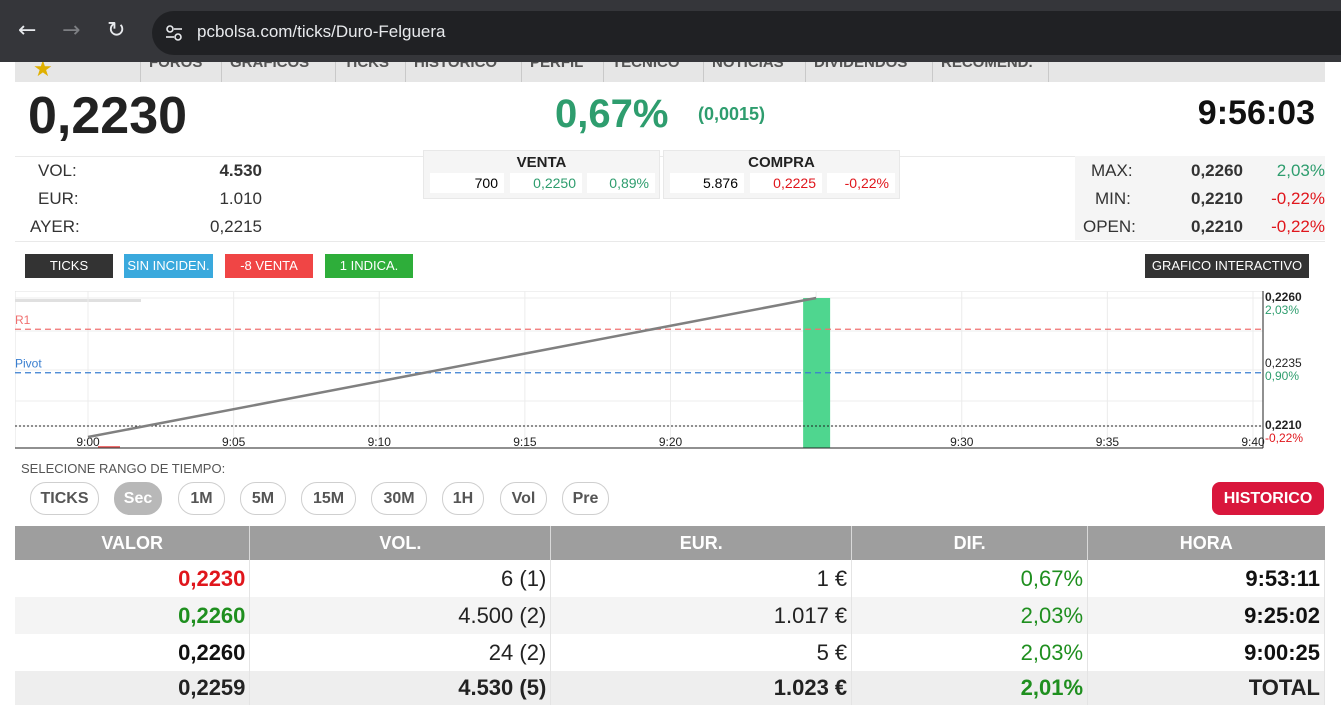  I want to click on browser-toolbar: ← → ↻ pcbolsa.com/ticks/Duro-Felguera, so click(670, 31).